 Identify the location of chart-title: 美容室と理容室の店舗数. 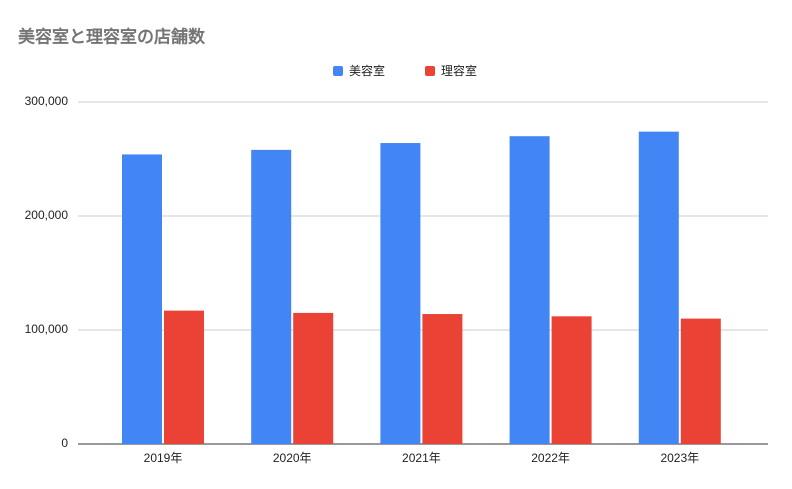
(112, 36).